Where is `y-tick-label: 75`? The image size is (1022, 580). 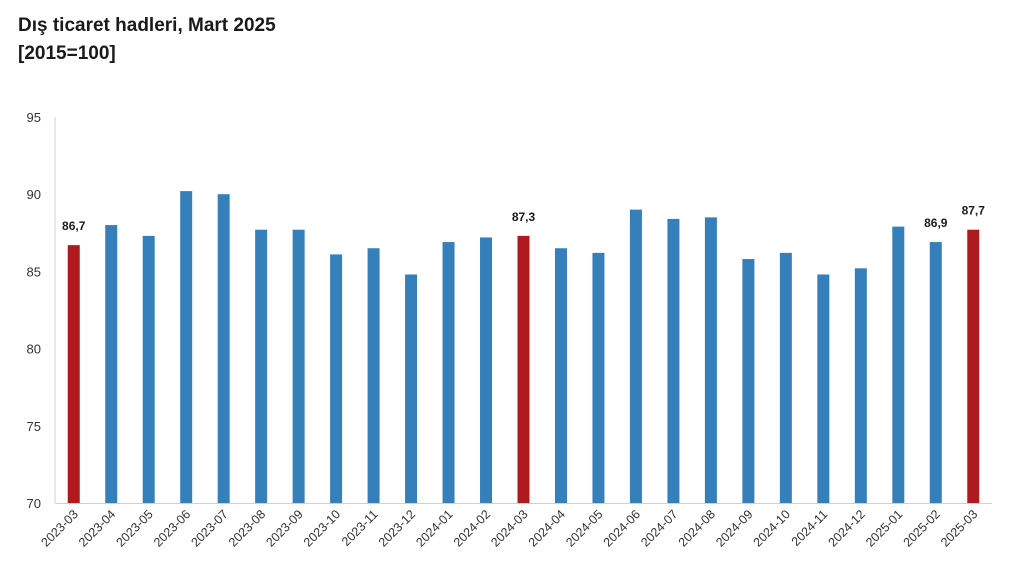 y-tick-label: 75 is located at coordinates (34, 426).